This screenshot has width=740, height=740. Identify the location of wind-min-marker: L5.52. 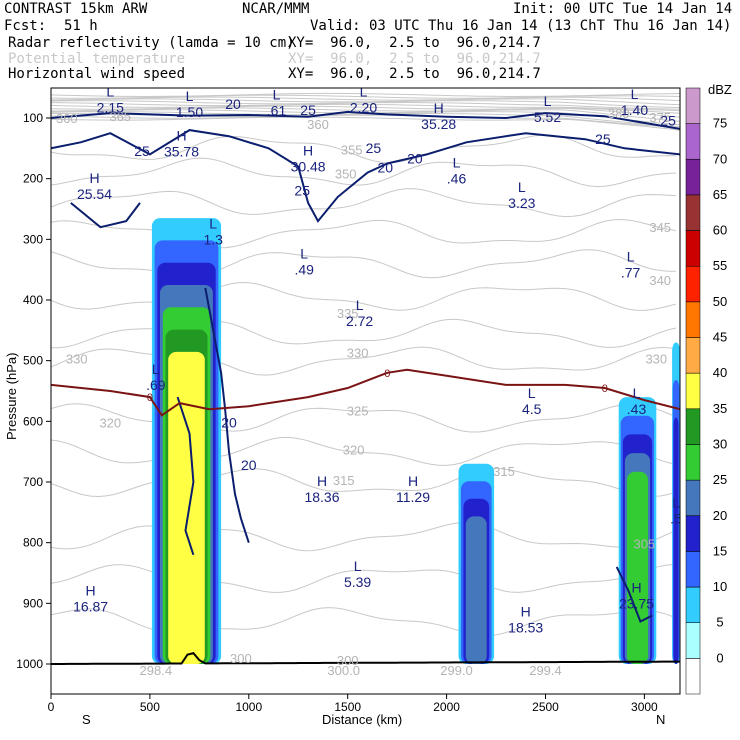
(547, 109).